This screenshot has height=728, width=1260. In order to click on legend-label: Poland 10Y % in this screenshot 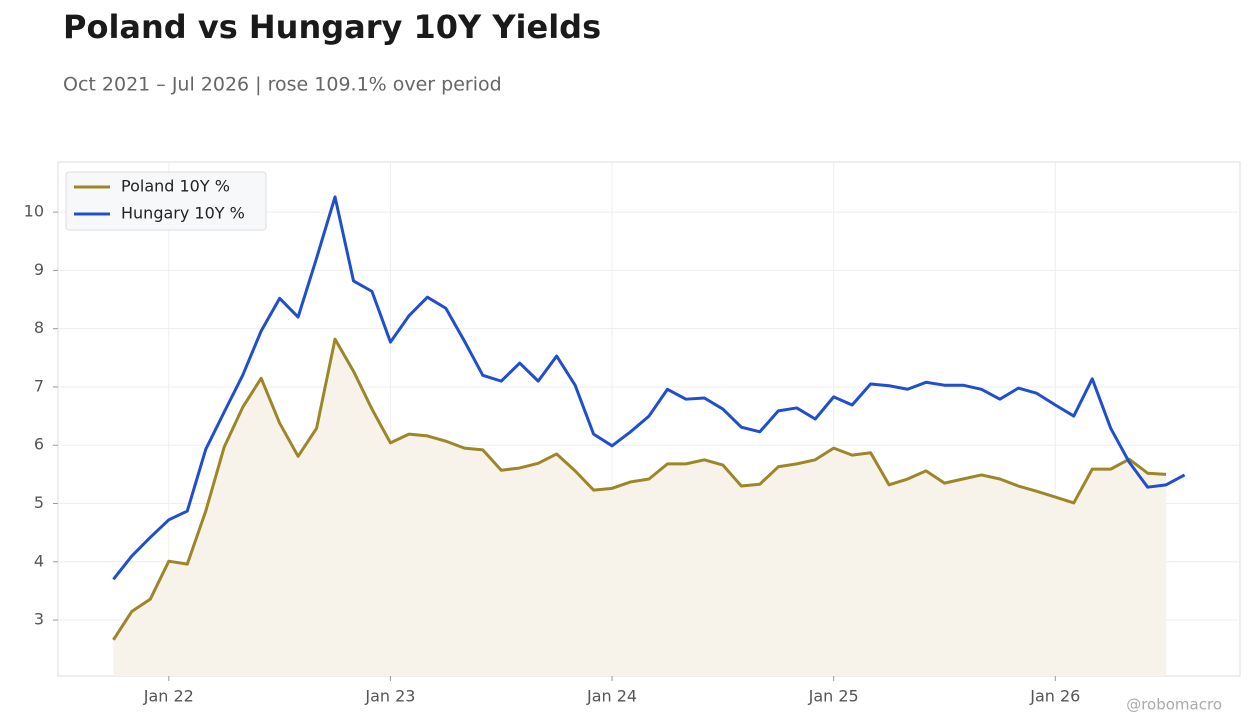, I will do `click(175, 186)`.